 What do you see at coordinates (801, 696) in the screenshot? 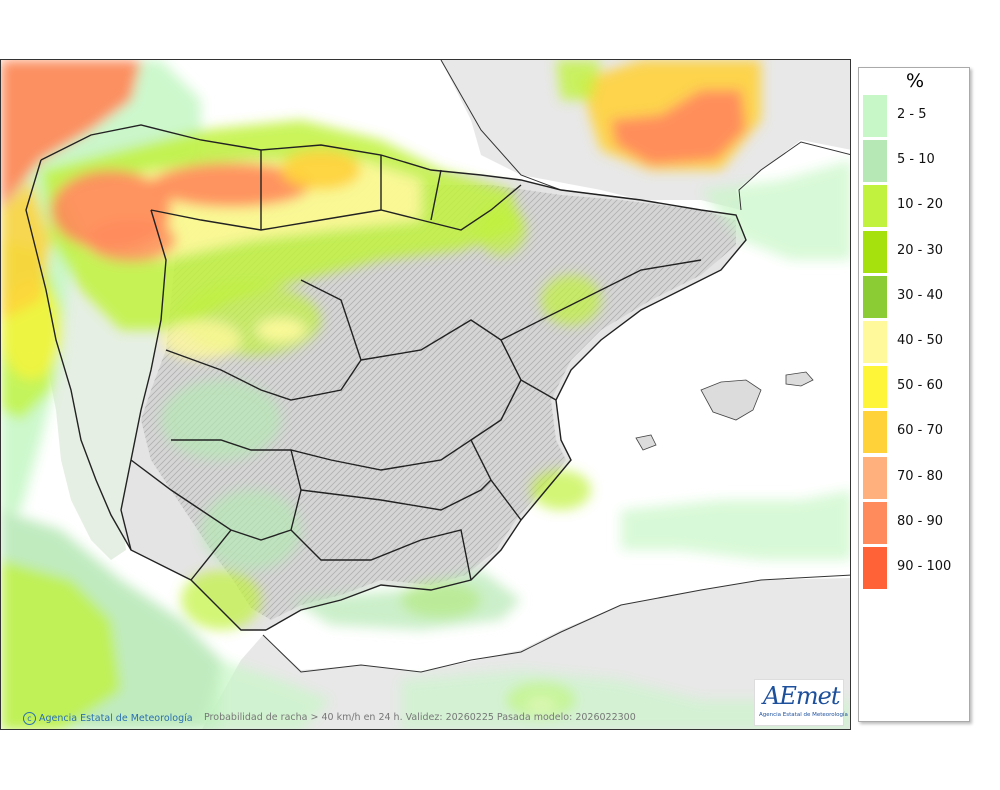
I see `logo-text: AEmet` at bounding box center [801, 696].